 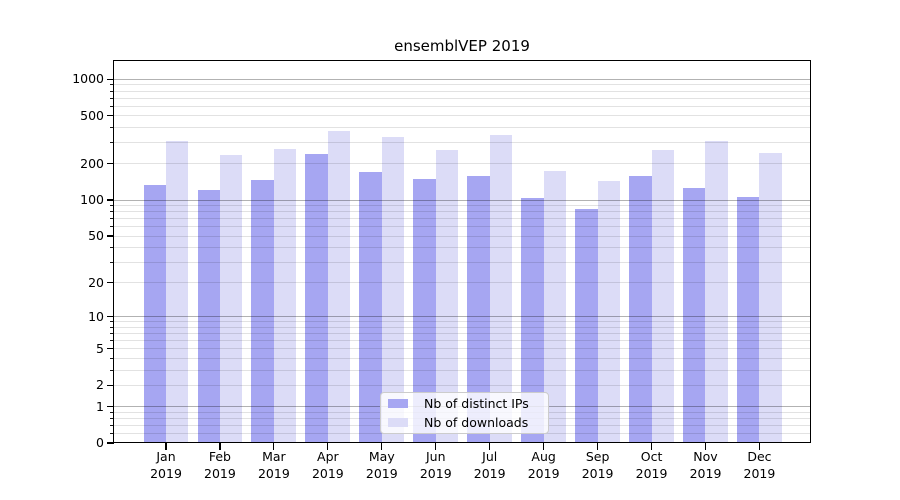 I want to click on x-tick-nov, so click(x=705, y=446).